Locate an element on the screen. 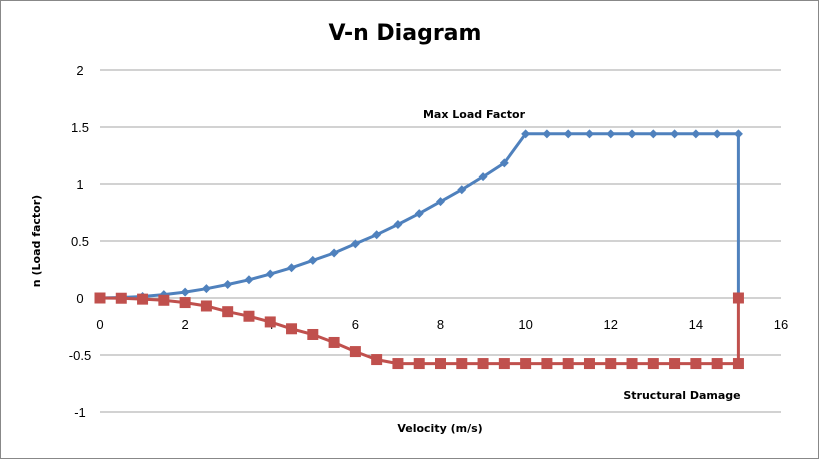  annotation-max-load-factor: Max Load Factor is located at coordinates (474, 114).